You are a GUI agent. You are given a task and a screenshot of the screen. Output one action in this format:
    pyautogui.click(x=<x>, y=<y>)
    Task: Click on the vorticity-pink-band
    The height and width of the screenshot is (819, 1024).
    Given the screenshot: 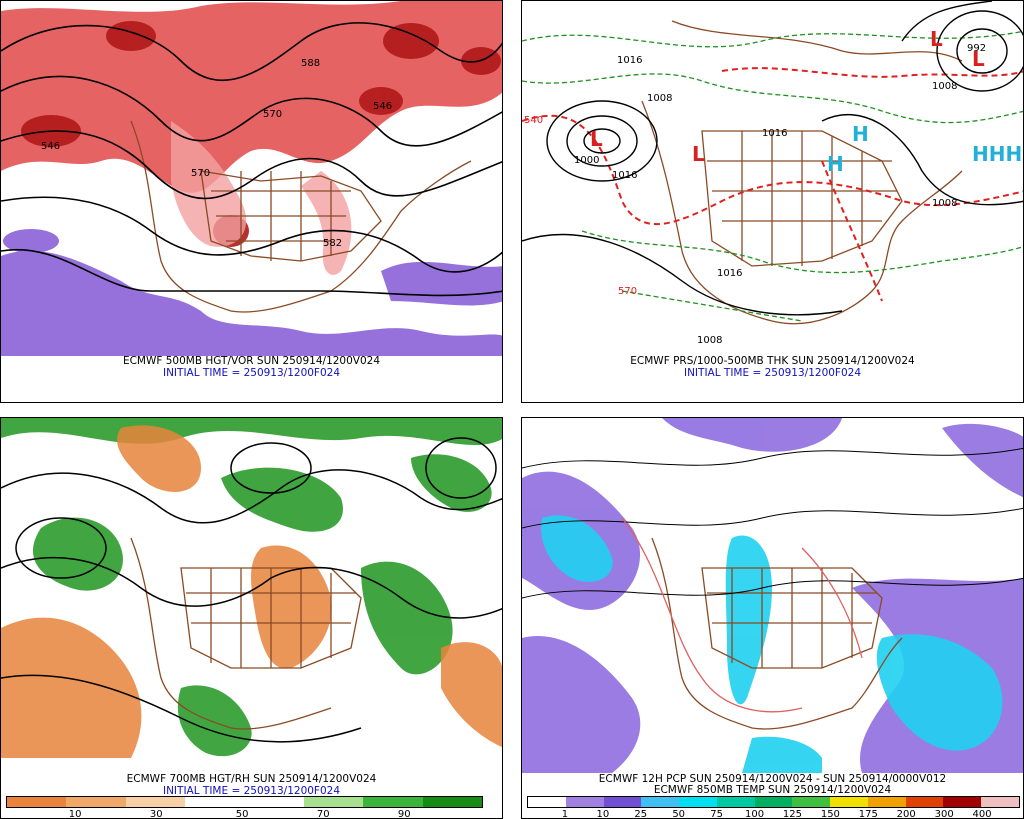 What is the action you would take?
    pyautogui.click(x=261, y=198)
    